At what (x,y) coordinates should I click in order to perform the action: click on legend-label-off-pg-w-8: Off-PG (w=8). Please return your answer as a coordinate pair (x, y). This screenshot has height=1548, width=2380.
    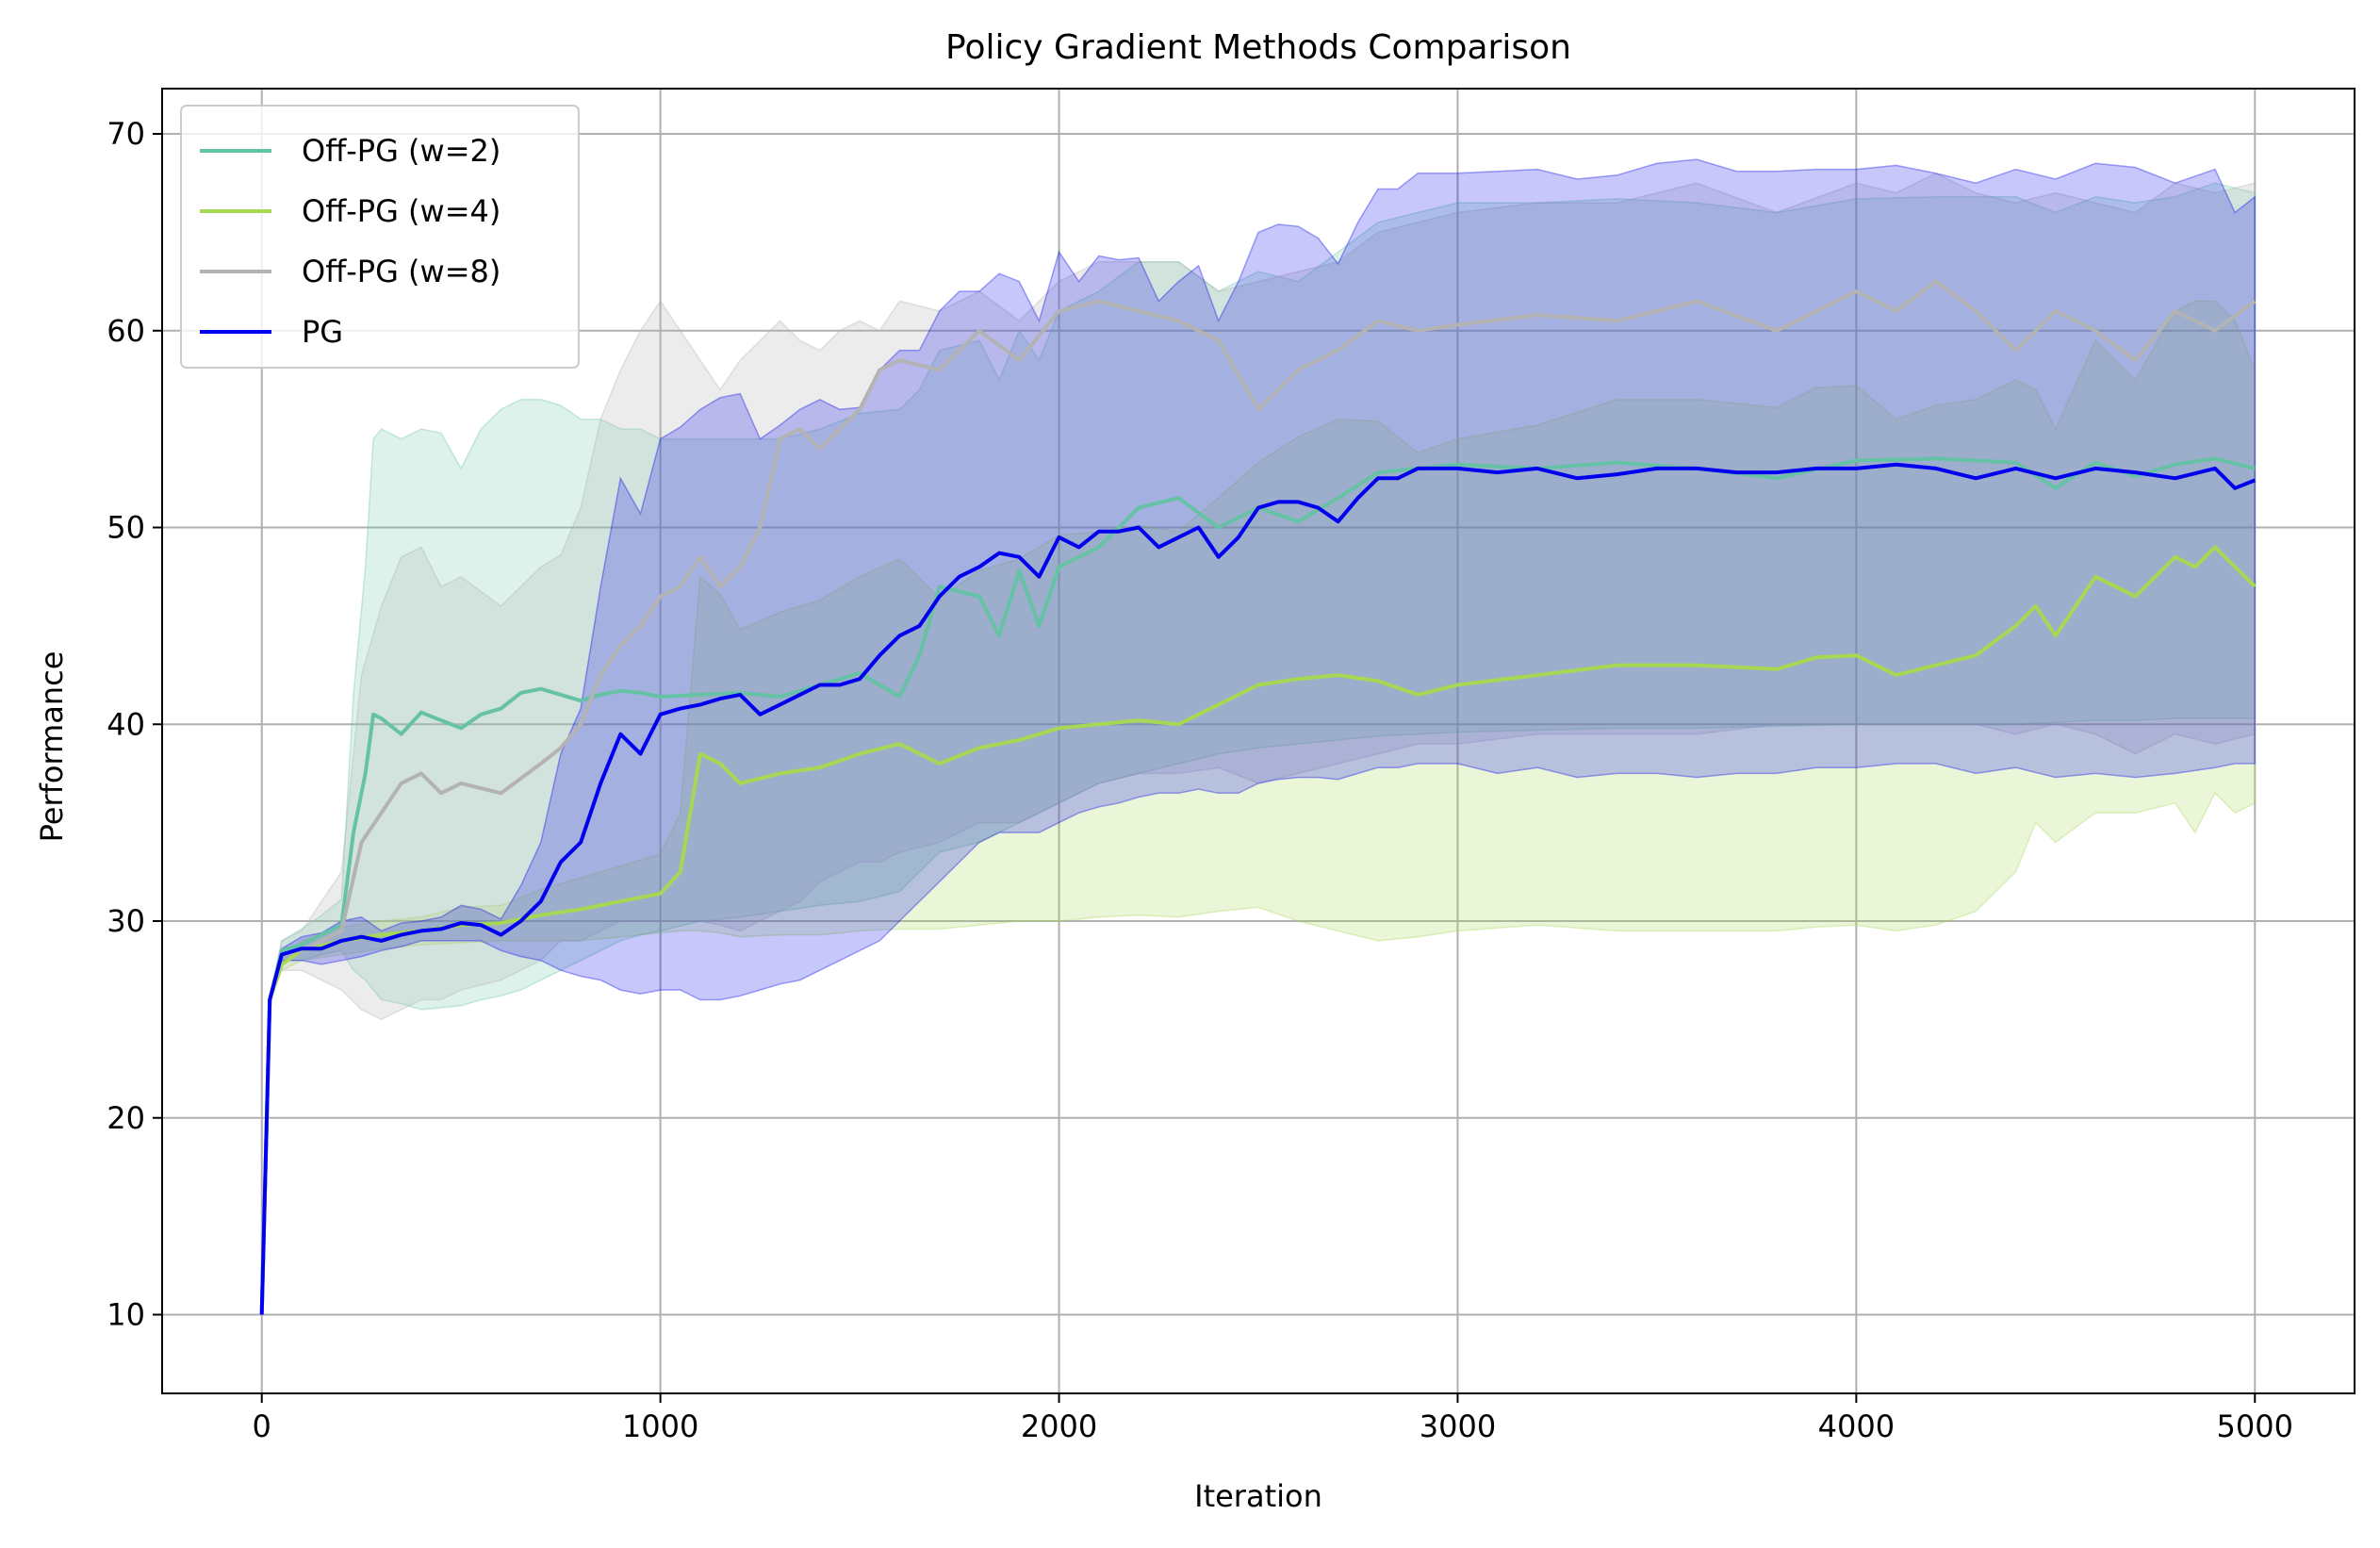
    Looking at the image, I should click on (401, 271).